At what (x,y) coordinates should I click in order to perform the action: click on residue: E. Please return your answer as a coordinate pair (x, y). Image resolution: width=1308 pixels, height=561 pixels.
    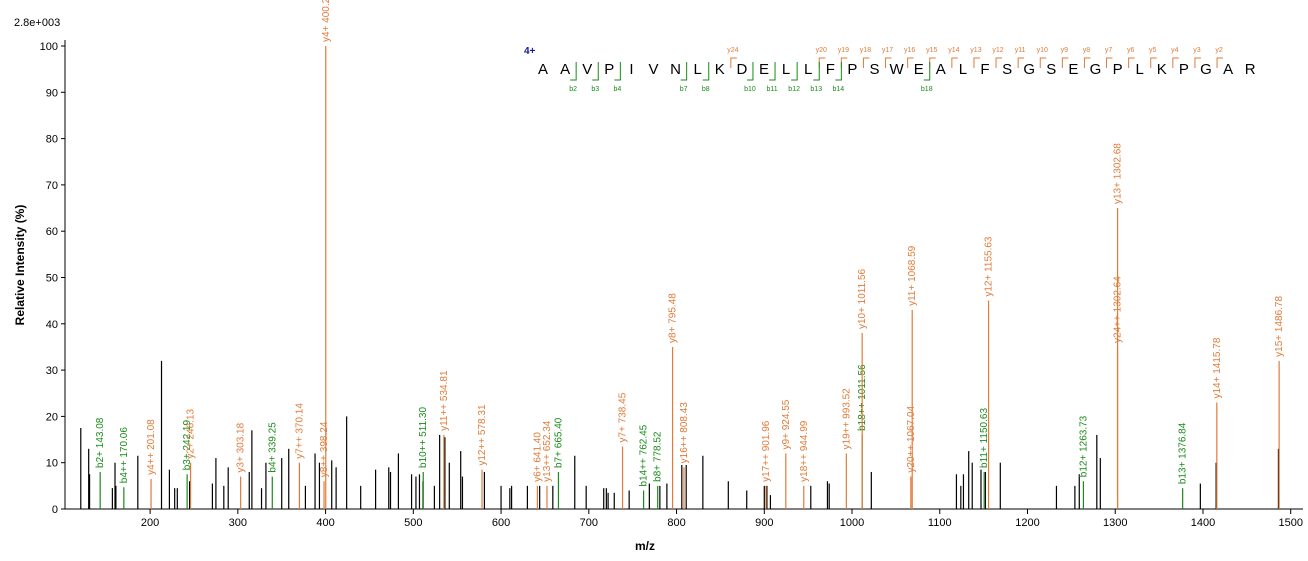
    Looking at the image, I should click on (764, 69).